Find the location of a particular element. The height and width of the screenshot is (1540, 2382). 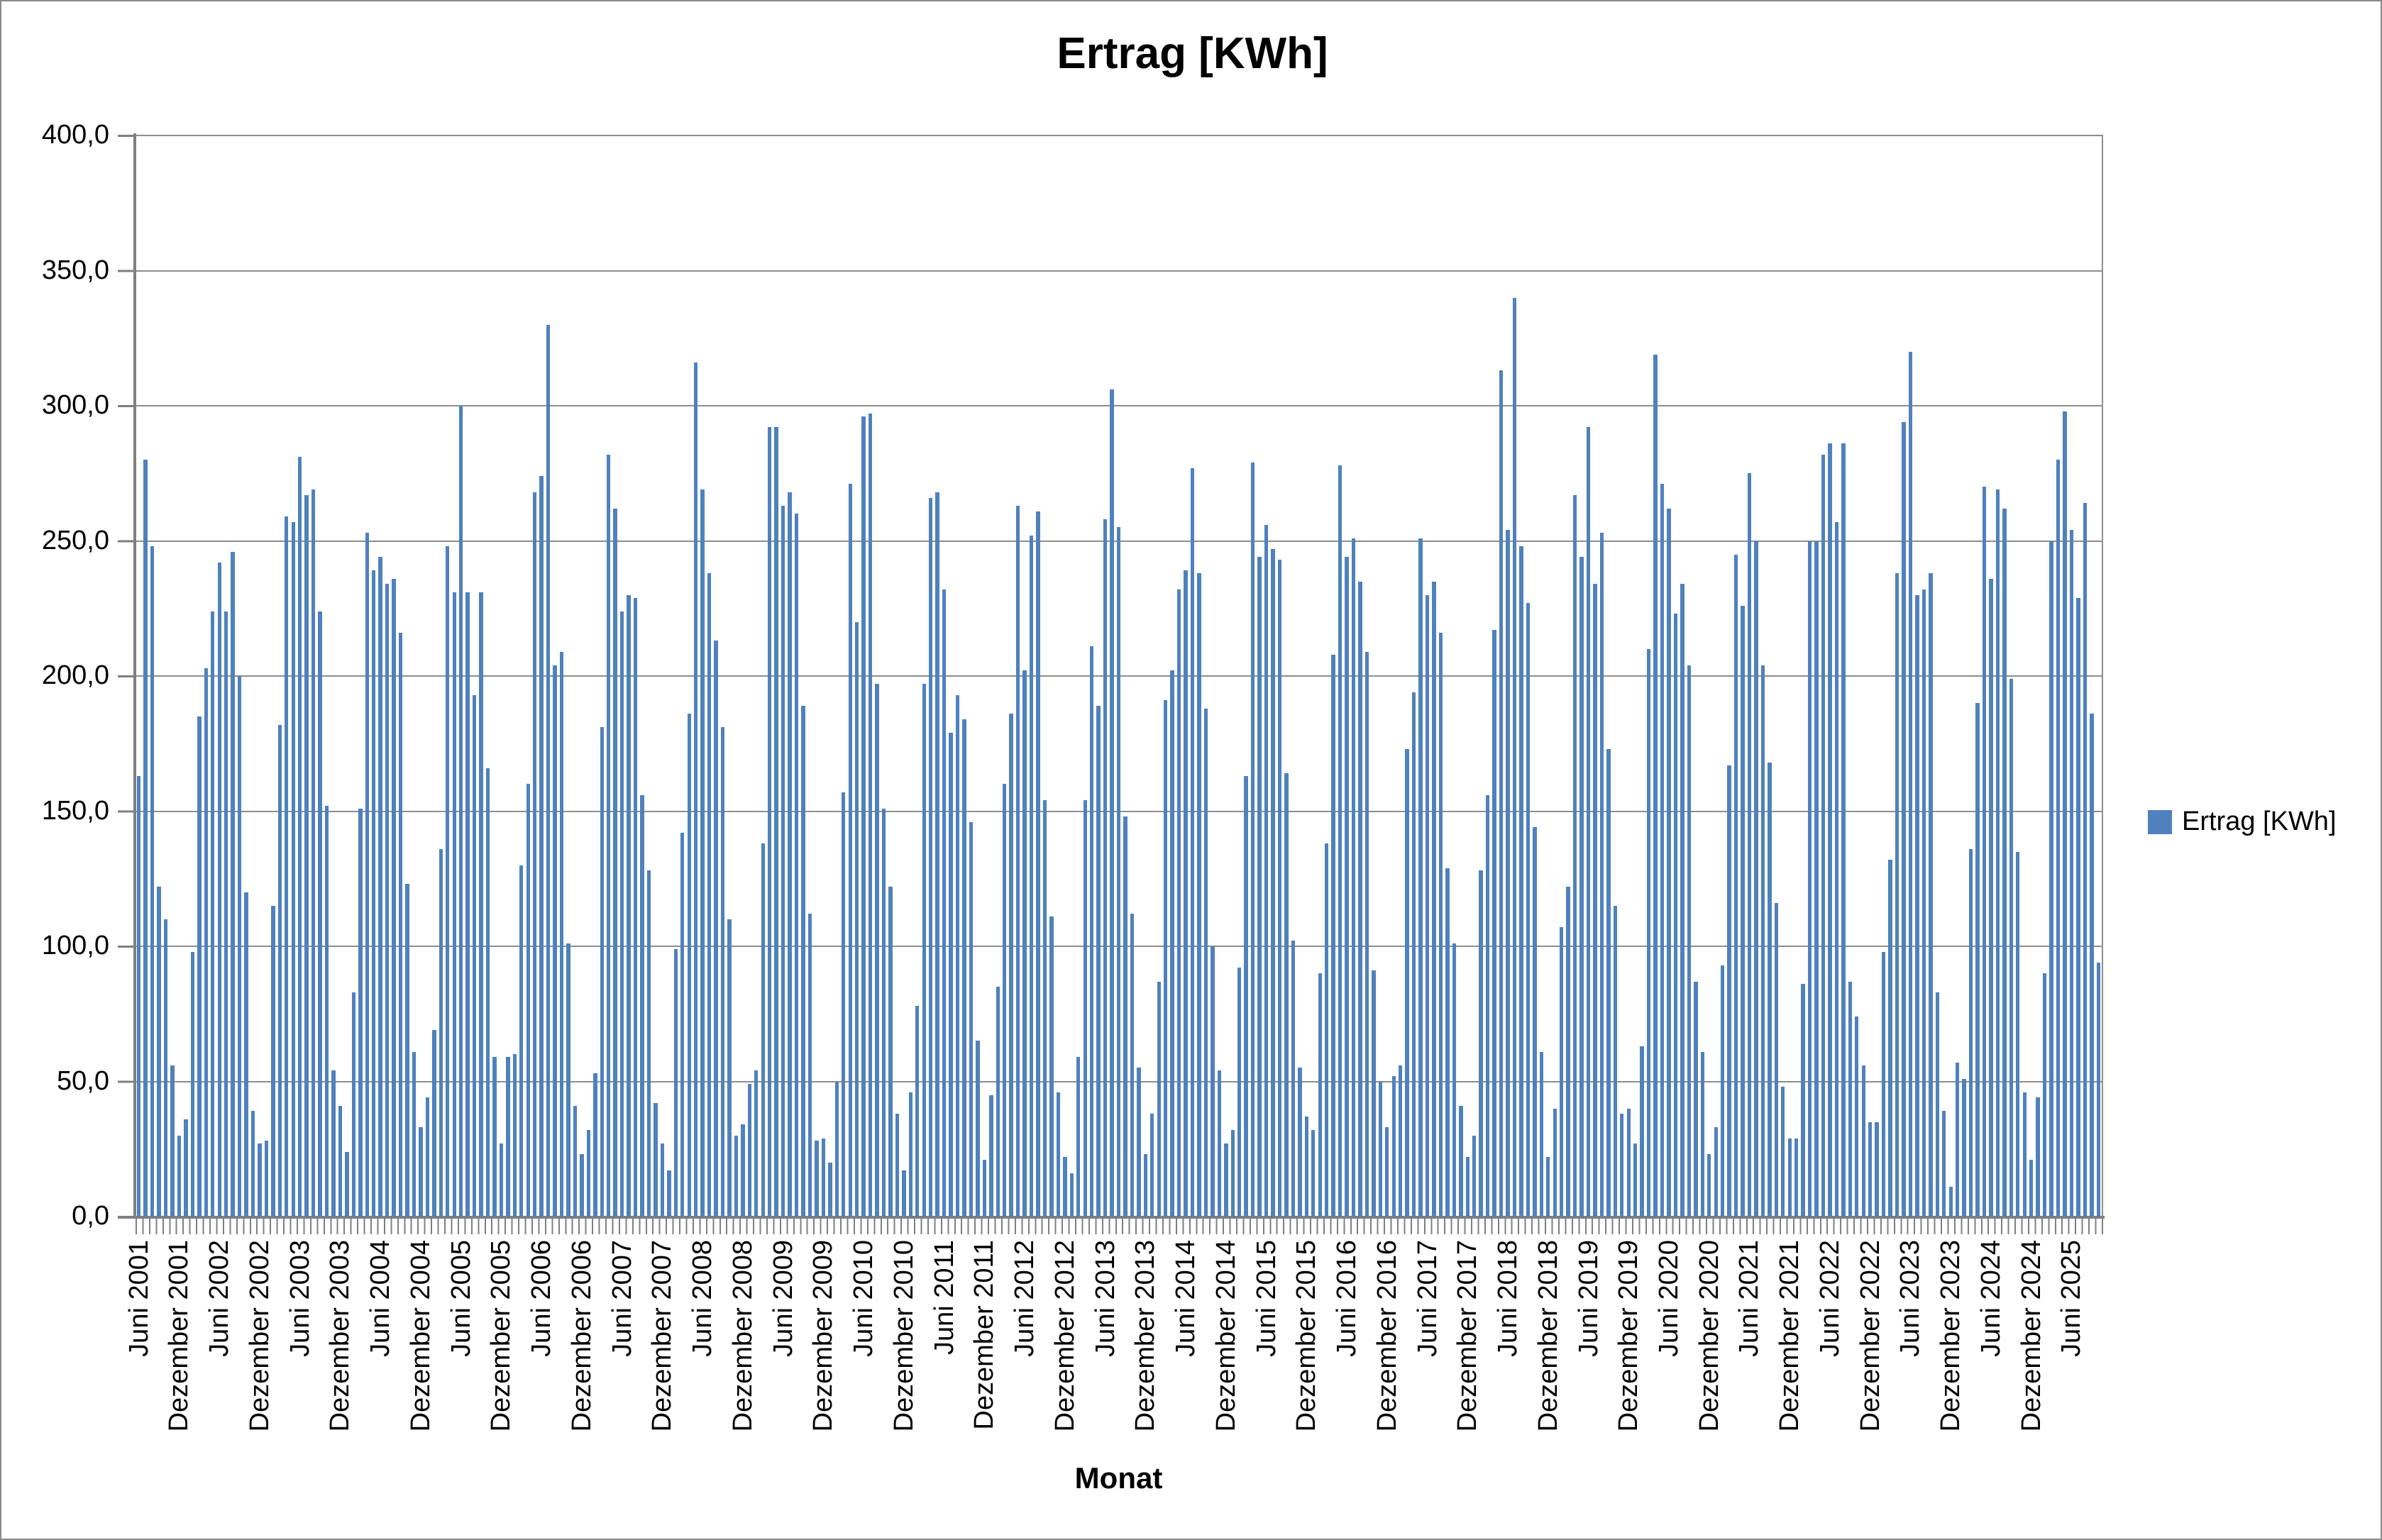

gridline is located at coordinates (1119, 271).